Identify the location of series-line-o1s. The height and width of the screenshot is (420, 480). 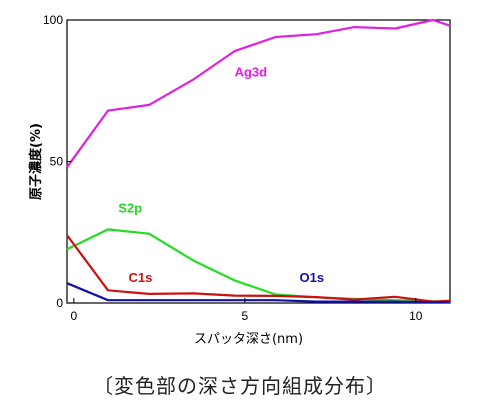
(258, 293).